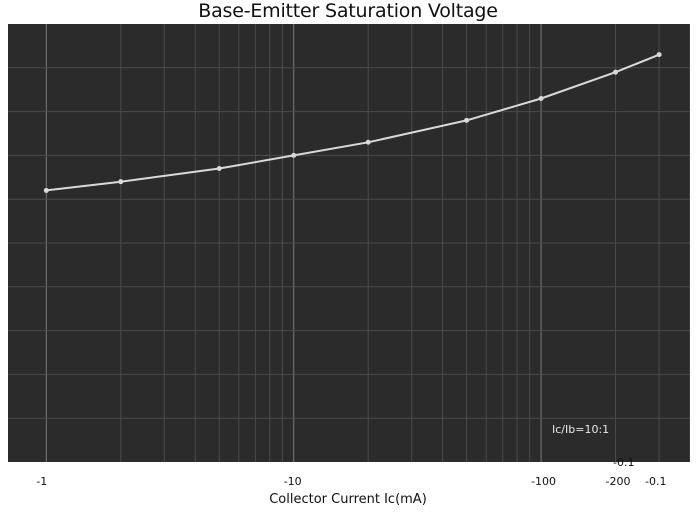 The image size is (696, 530). Describe the element at coordinates (348, 499) in the screenshot. I see `x-axis-label: Collector Current Ic(mA)` at that location.